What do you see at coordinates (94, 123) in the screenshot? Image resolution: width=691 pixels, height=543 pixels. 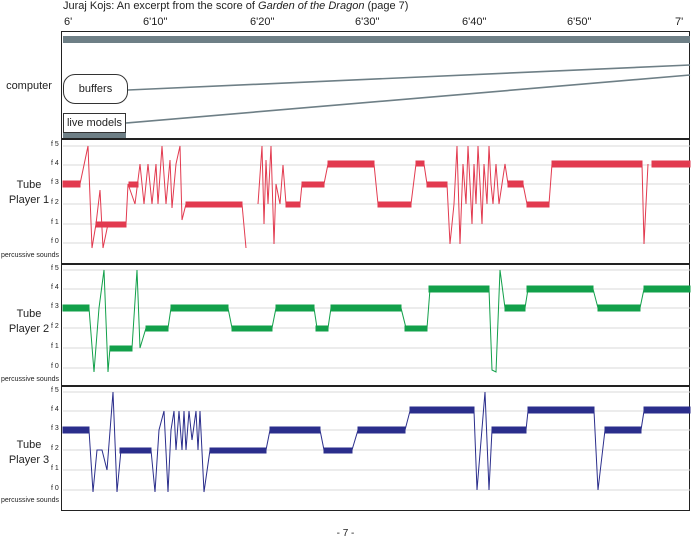 I see `live-models-box: live models` at bounding box center [94, 123].